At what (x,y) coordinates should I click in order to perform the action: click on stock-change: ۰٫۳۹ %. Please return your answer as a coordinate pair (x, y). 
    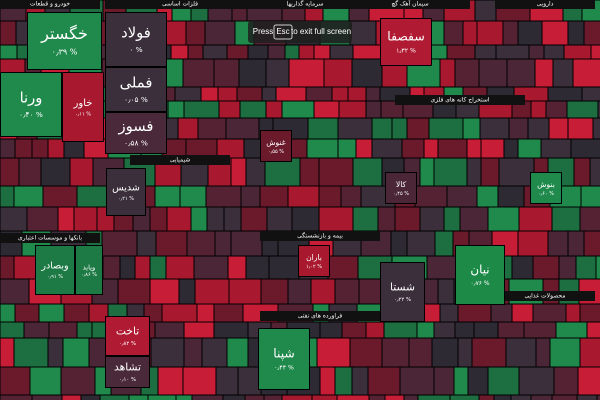
    Looking at the image, I should click on (65, 52).